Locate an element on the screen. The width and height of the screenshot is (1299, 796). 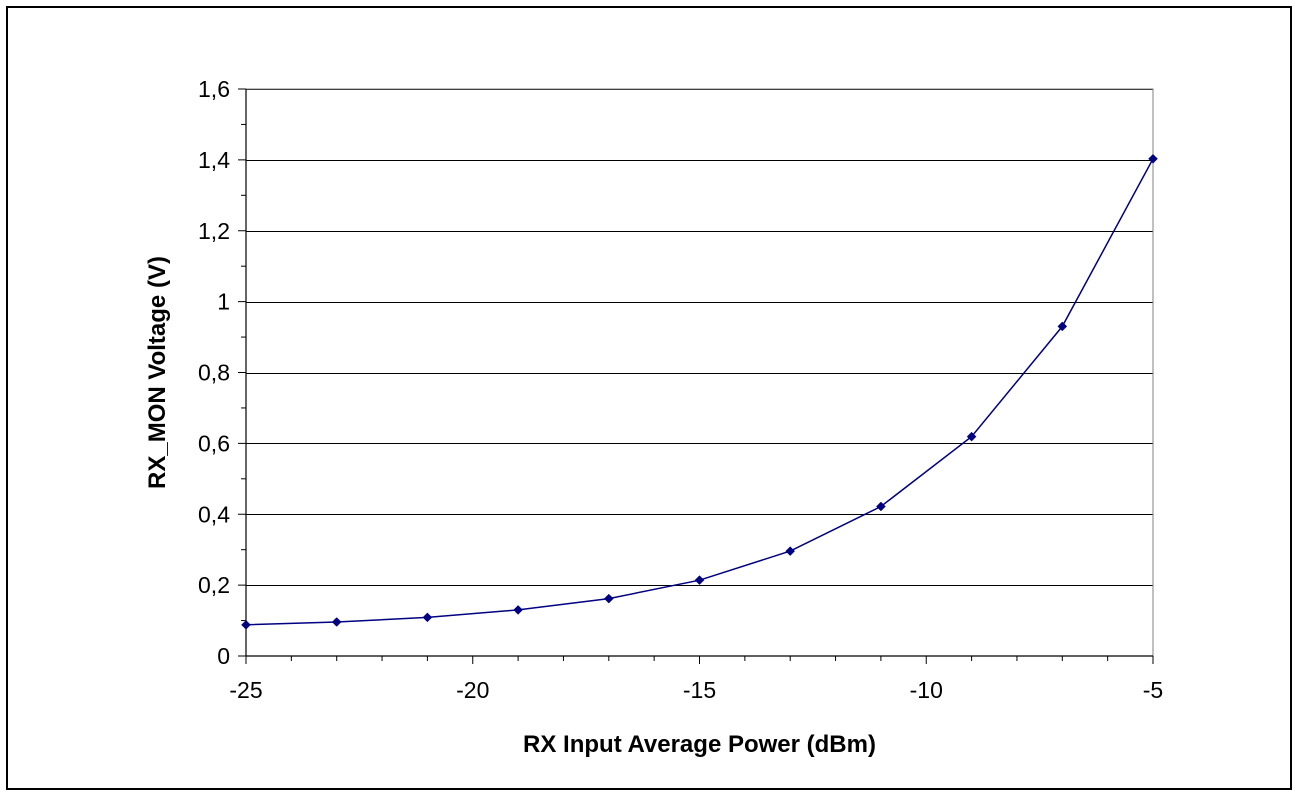
x-tick-label: -10 is located at coordinates (926, 690).